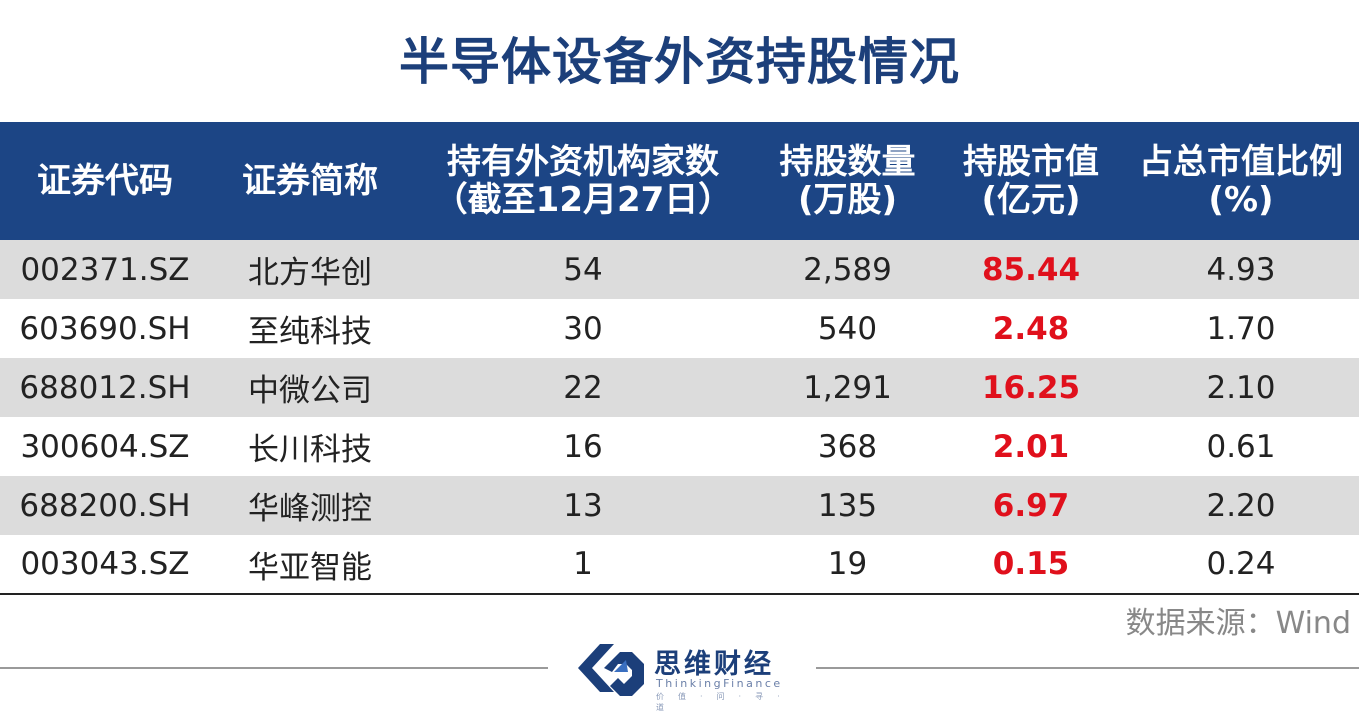 Image resolution: width=1359 pixels, height=713 pixels. Describe the element at coordinates (1241, 565) in the screenshot. I see `table-cell: 0.24` at that location.